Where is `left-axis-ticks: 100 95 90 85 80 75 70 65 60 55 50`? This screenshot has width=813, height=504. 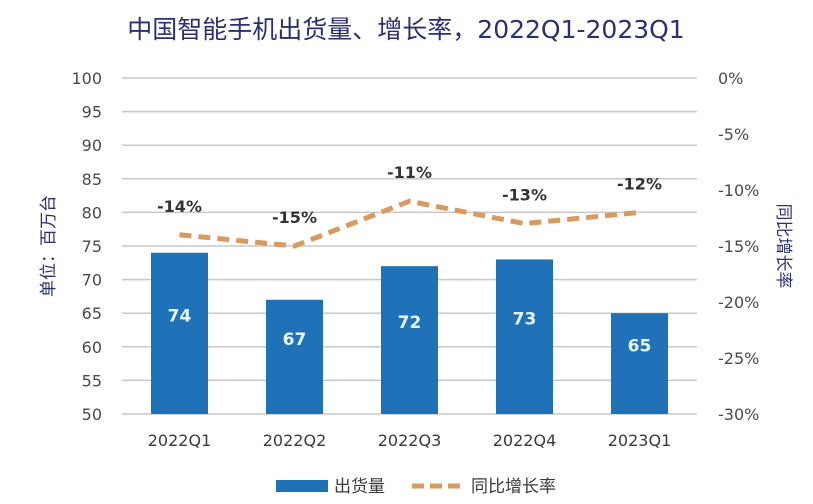 left-axis-ticks: 100 95 90 85 80 75 70 65 60 55 50 is located at coordinates (86, 246).